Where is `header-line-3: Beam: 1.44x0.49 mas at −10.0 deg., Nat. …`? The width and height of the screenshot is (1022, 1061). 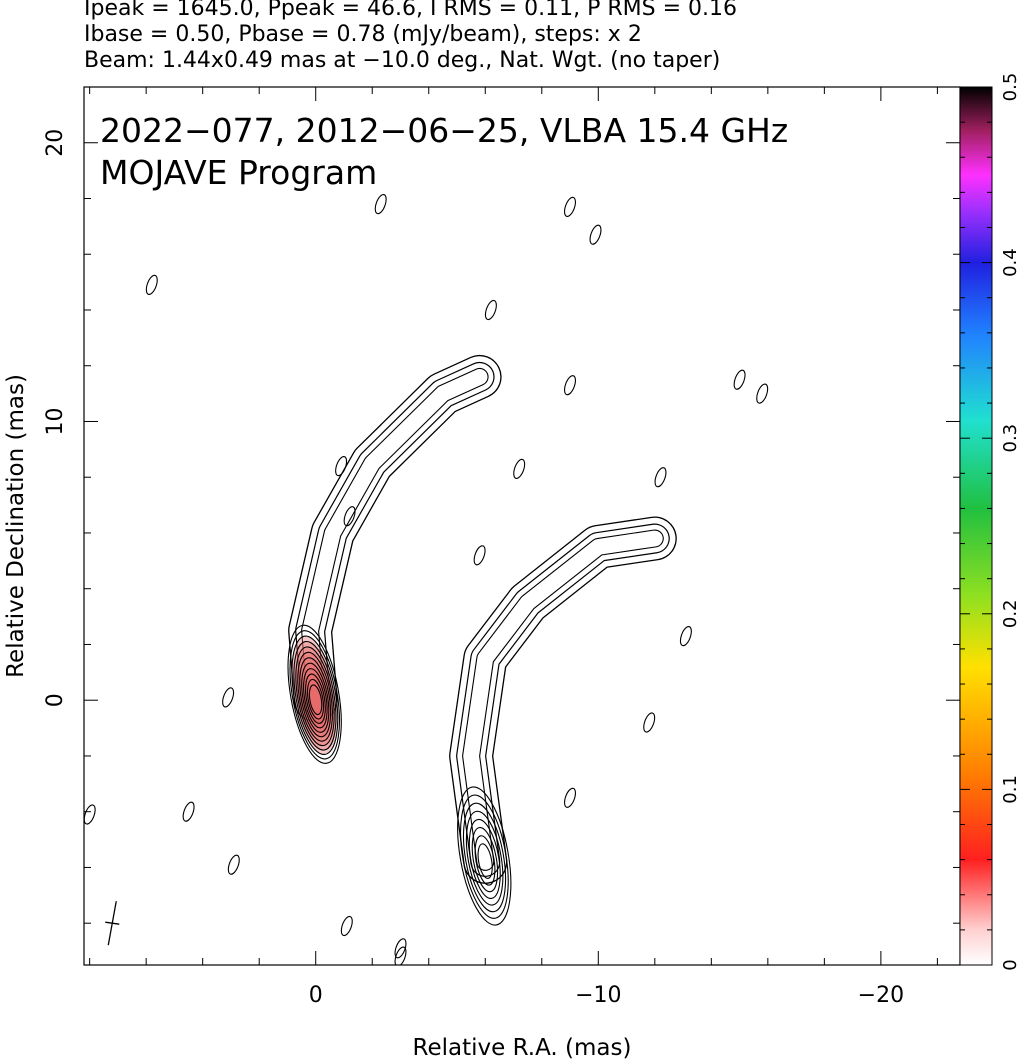 header-line-3: Beam: 1.44x0.49 mas at −10.0 deg., Nat. … is located at coordinates (402, 60).